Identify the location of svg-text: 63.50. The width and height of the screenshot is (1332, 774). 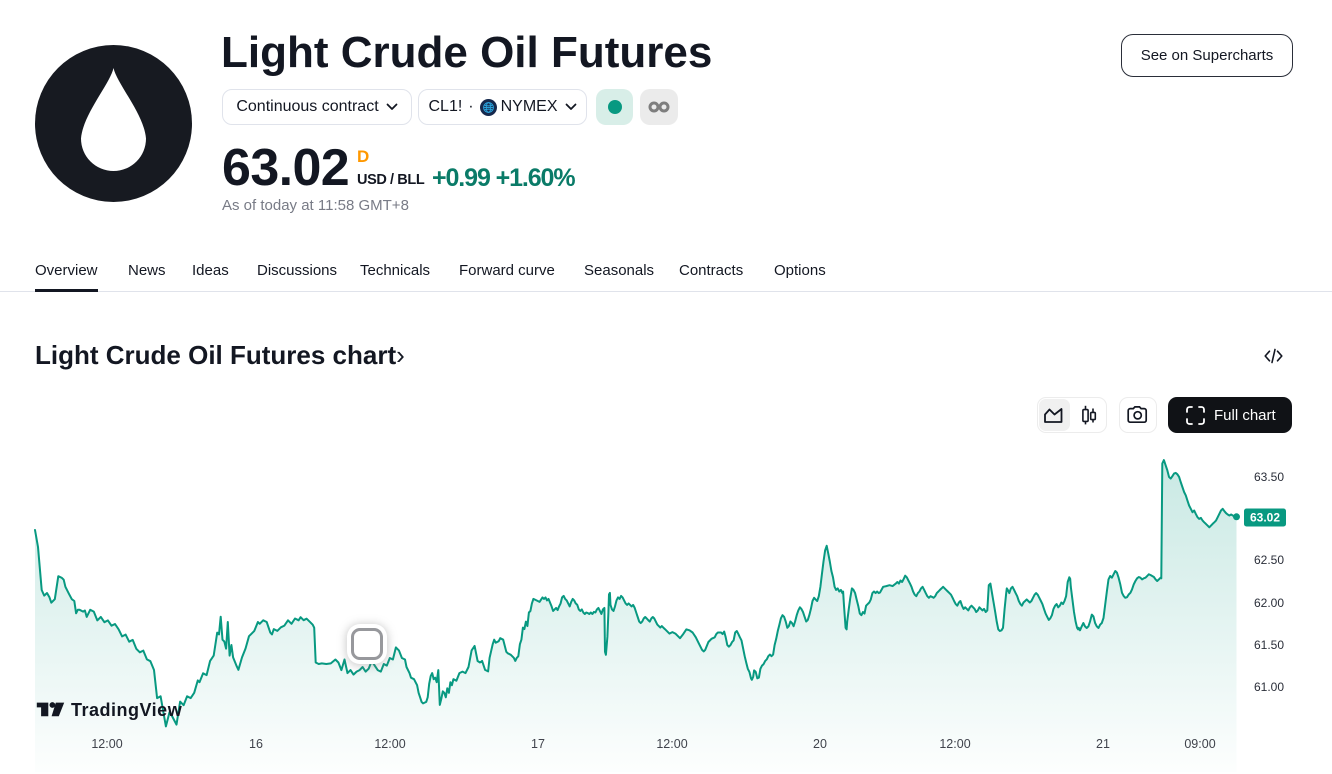
(1269, 477).